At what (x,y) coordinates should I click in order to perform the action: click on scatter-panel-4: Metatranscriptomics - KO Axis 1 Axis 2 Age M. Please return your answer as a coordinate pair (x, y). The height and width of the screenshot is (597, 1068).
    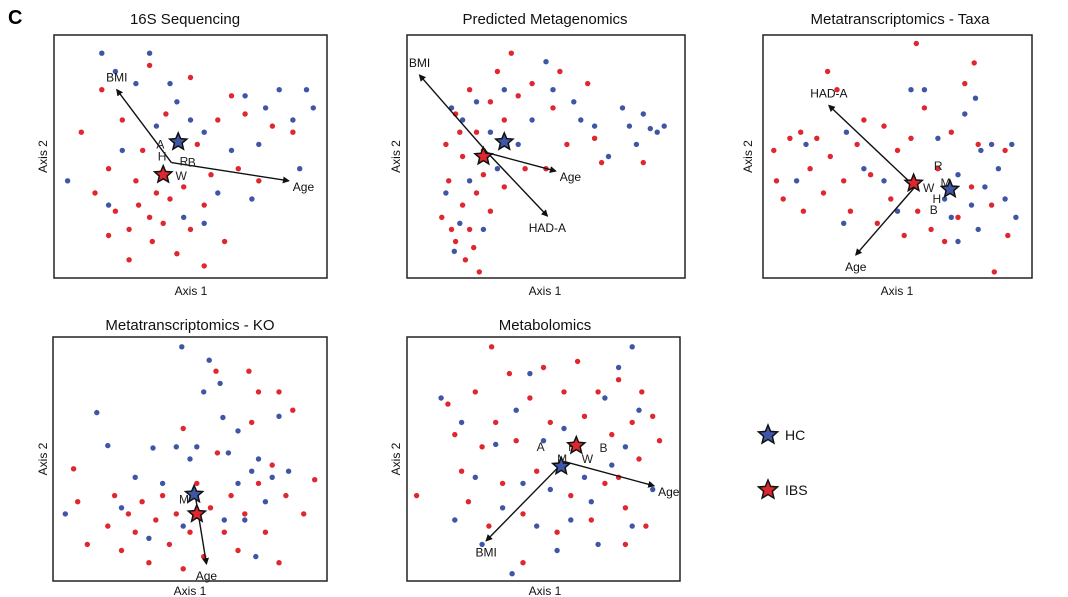
    Looking at the image, I should click on (182, 457).